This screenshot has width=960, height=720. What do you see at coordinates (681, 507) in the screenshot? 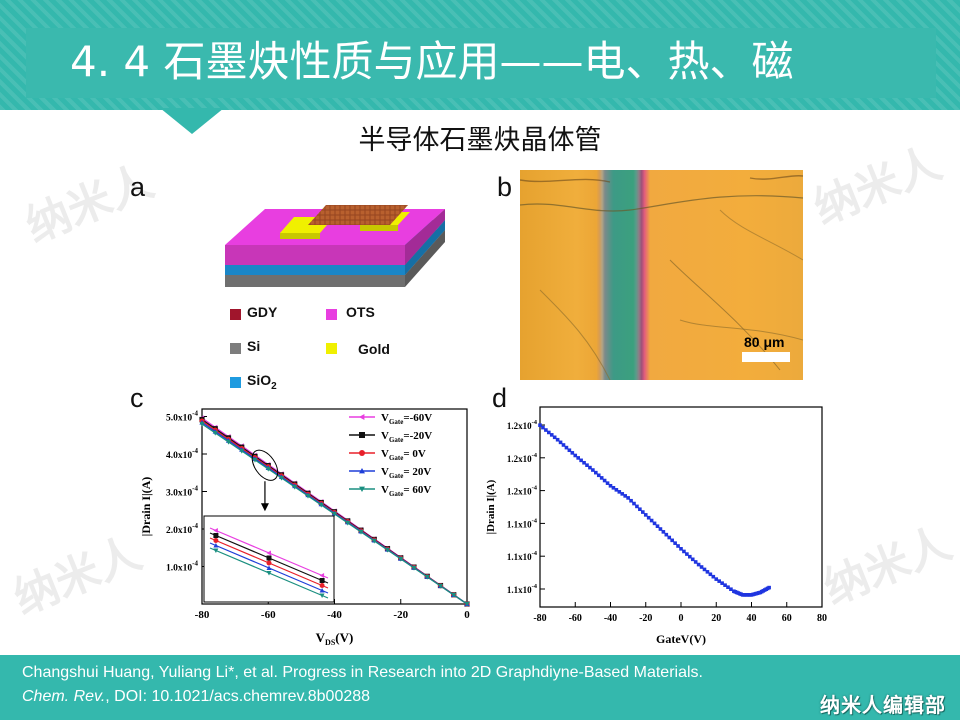
I see `plot-frame` at bounding box center [681, 507].